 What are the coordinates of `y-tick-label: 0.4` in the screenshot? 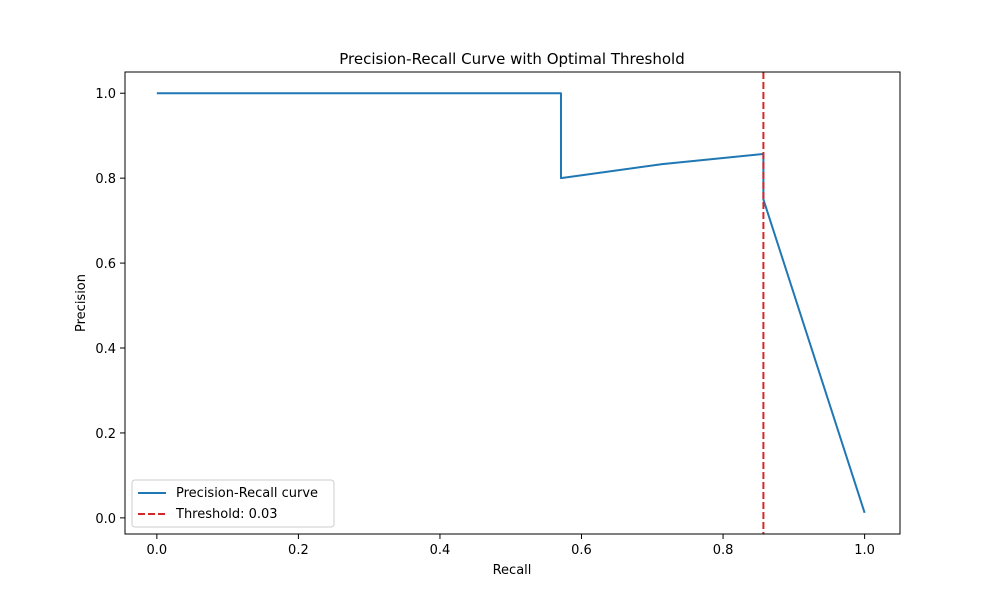 It's located at (105, 349).